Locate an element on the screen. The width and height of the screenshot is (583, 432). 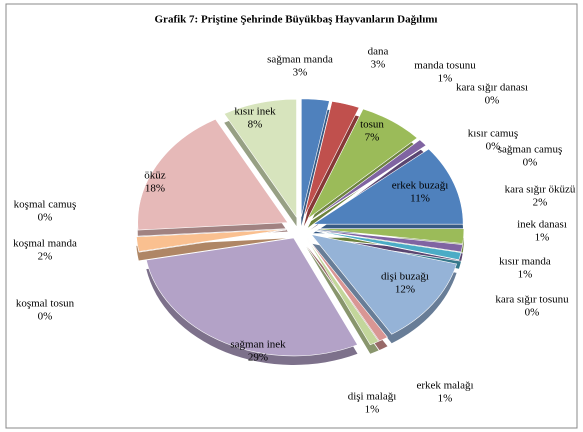
slice-value-label: 12% is located at coordinates (405, 290).